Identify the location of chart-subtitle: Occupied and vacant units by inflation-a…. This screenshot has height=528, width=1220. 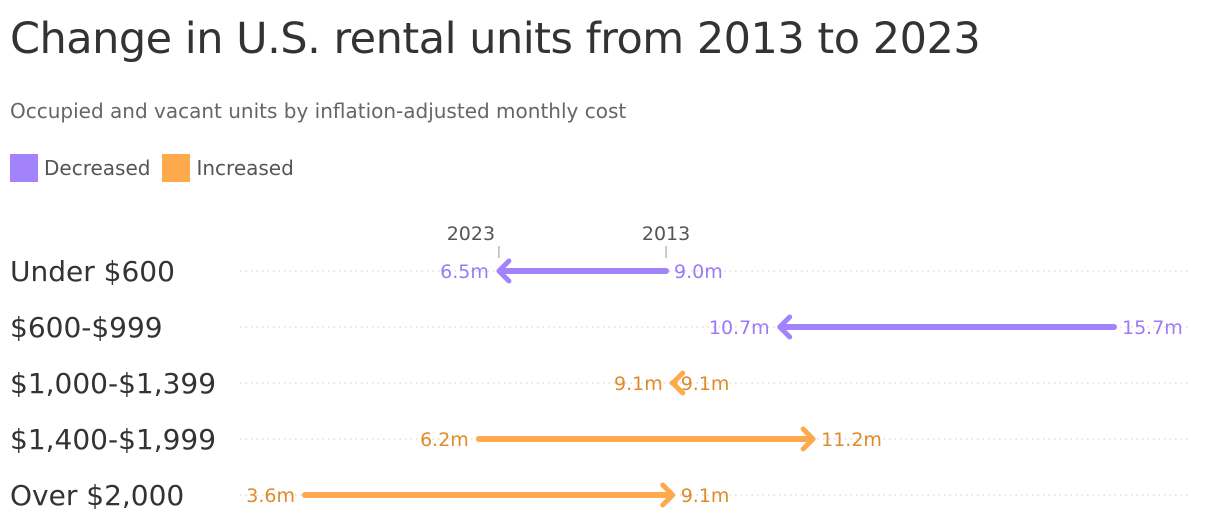
(318, 111).